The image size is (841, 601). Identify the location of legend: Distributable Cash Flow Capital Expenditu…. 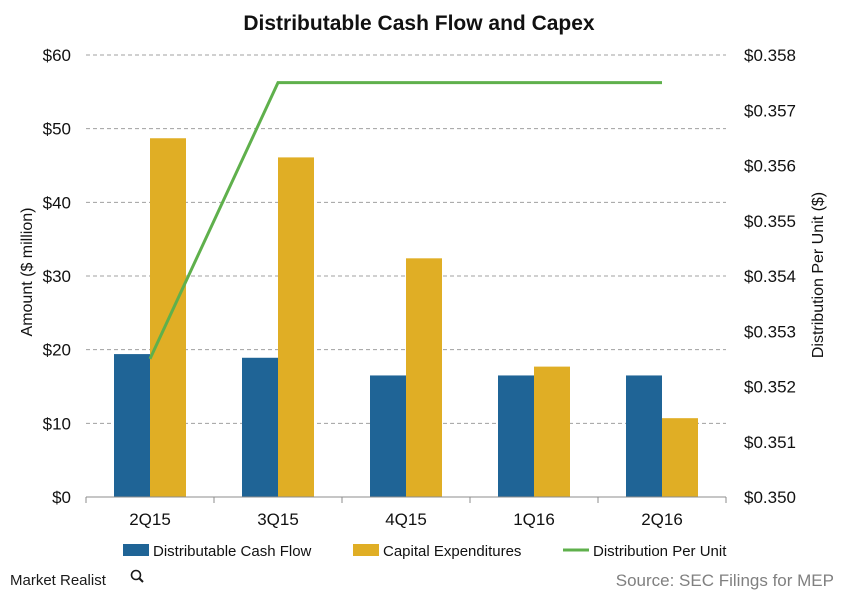
(425, 551).